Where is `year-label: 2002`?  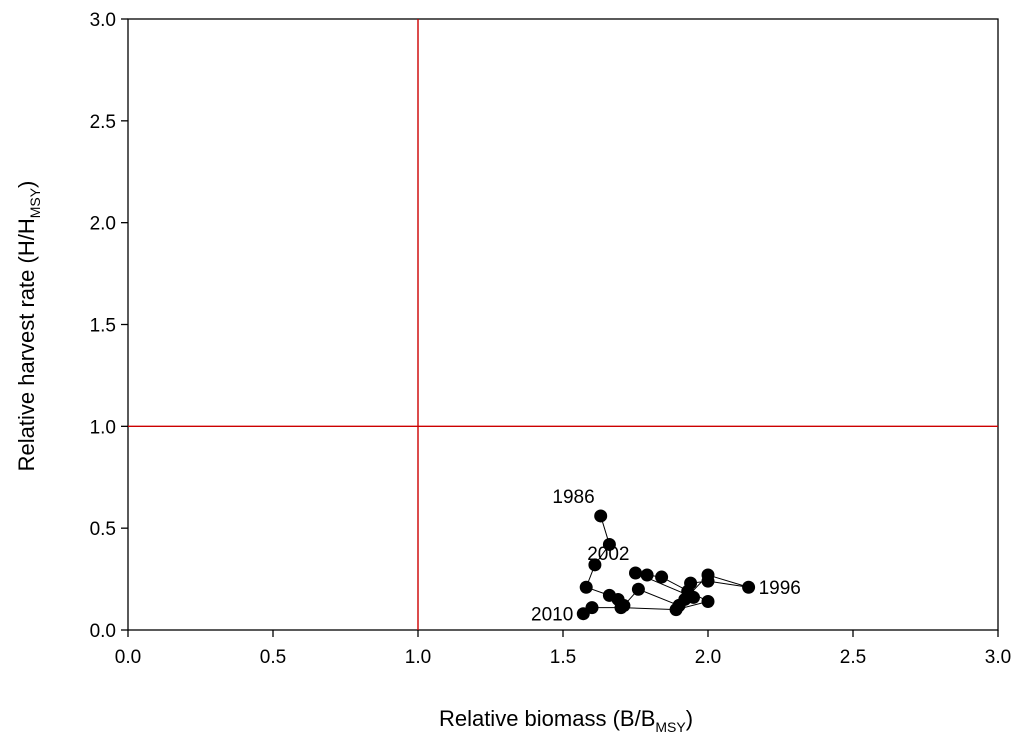 year-label: 2002 is located at coordinates (608, 554).